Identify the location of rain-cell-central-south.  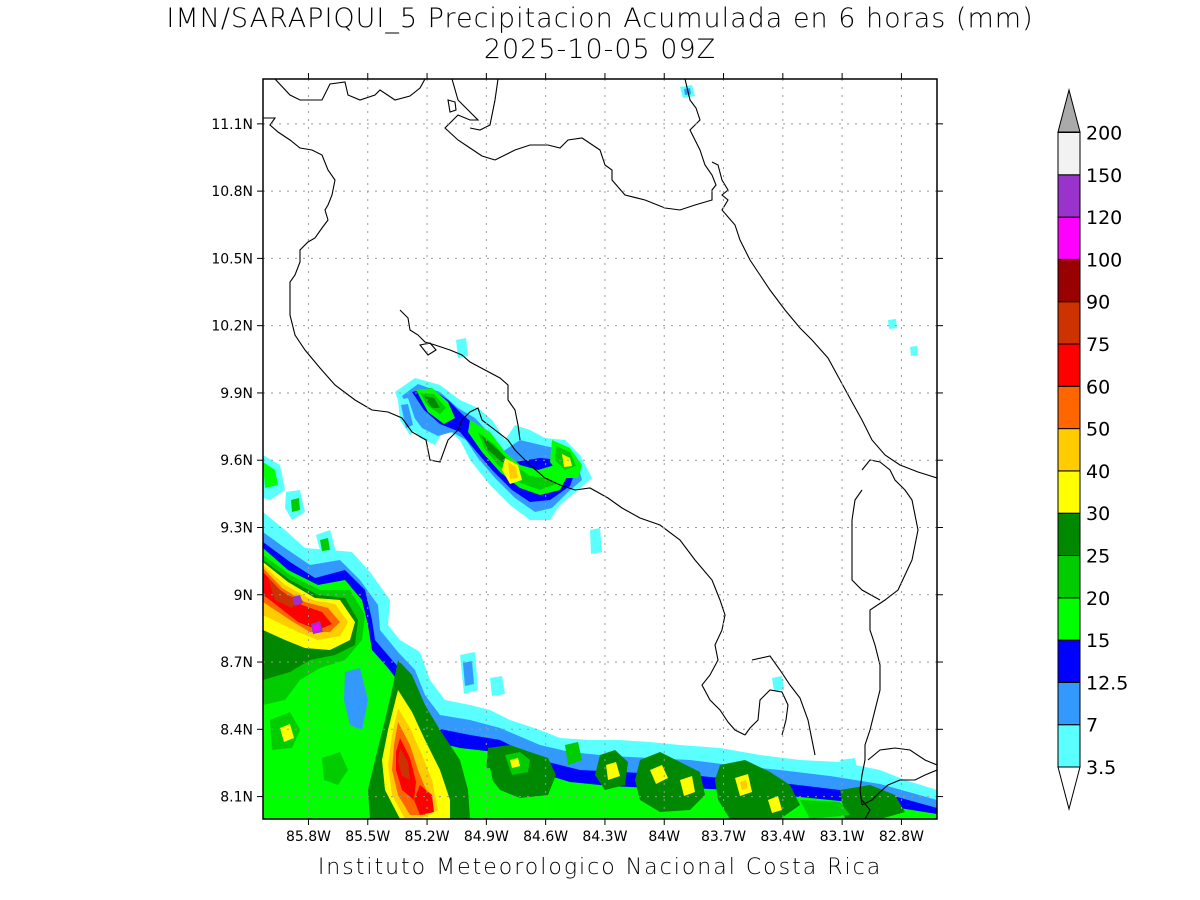
(419, 739).